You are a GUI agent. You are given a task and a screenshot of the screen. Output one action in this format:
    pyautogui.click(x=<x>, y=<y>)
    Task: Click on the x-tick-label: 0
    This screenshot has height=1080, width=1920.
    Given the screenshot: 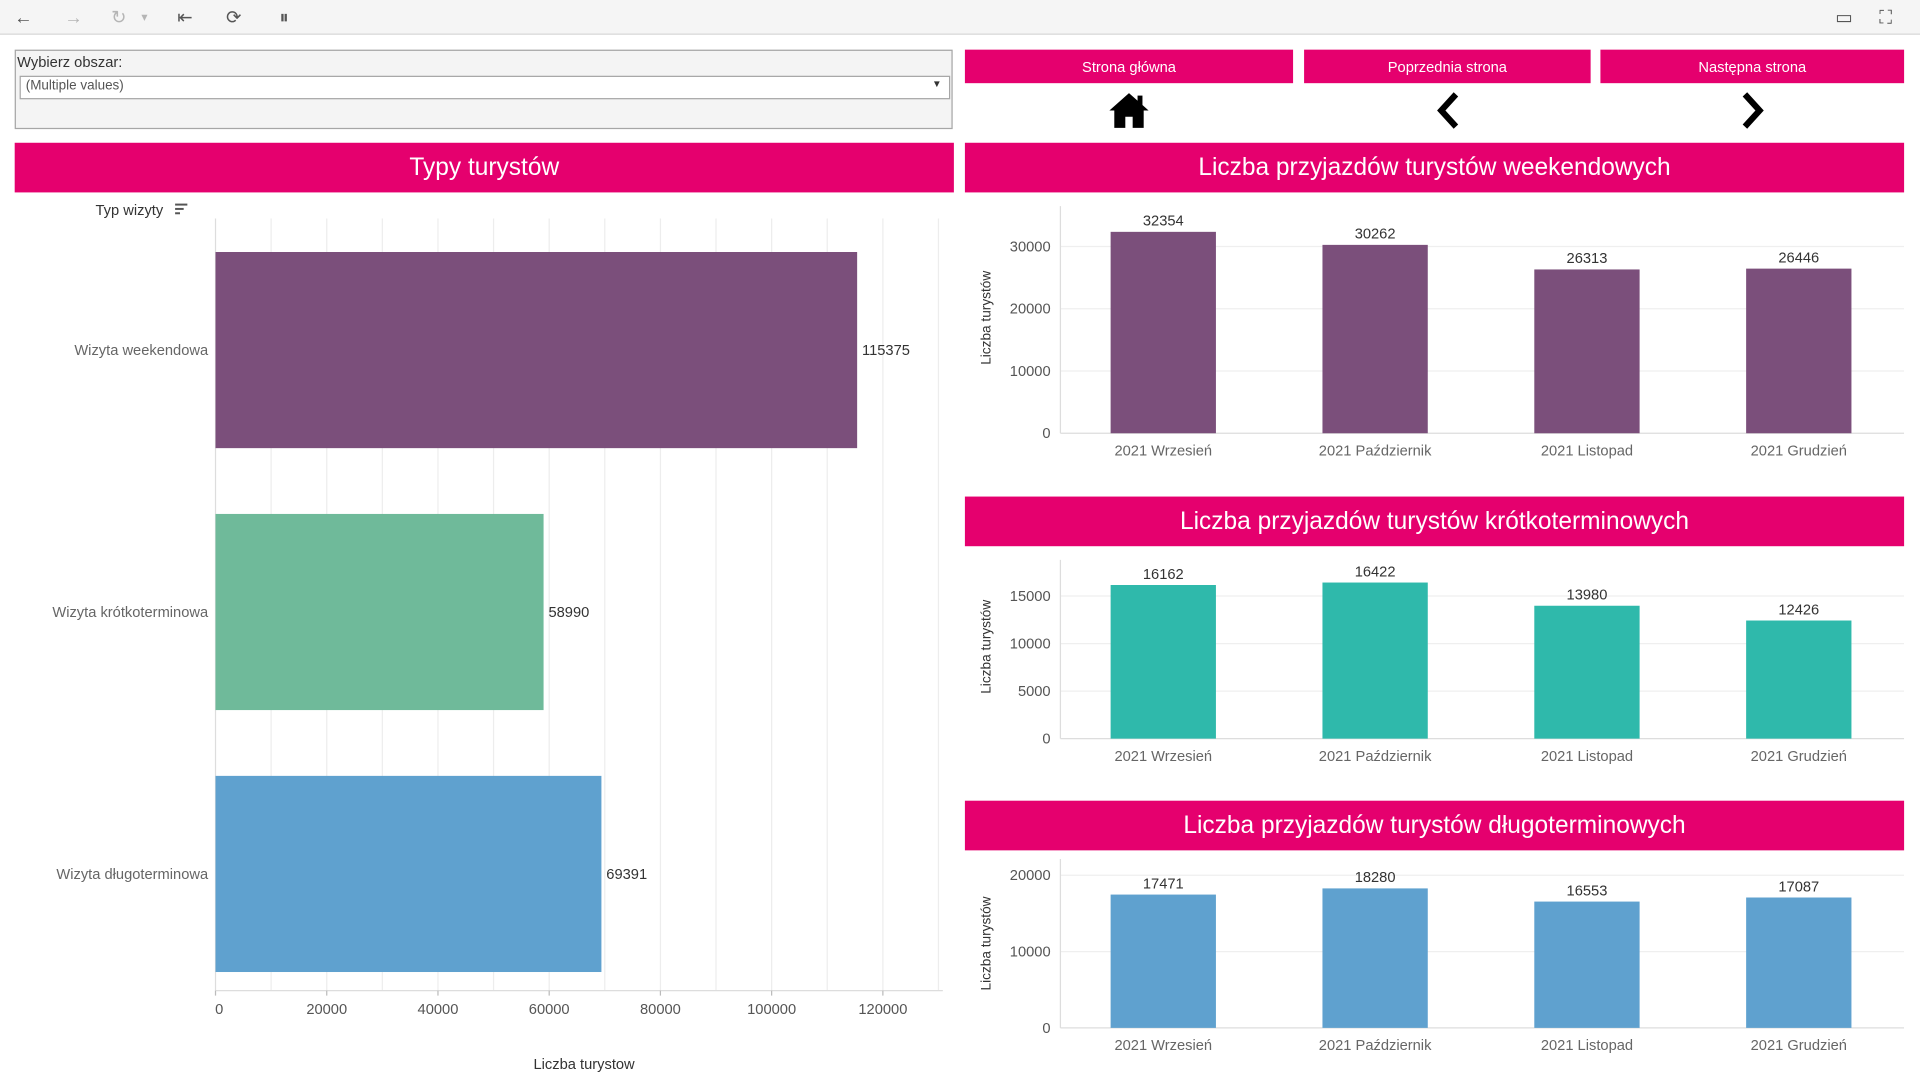 What is the action you would take?
    pyautogui.click(x=219, y=1010)
    